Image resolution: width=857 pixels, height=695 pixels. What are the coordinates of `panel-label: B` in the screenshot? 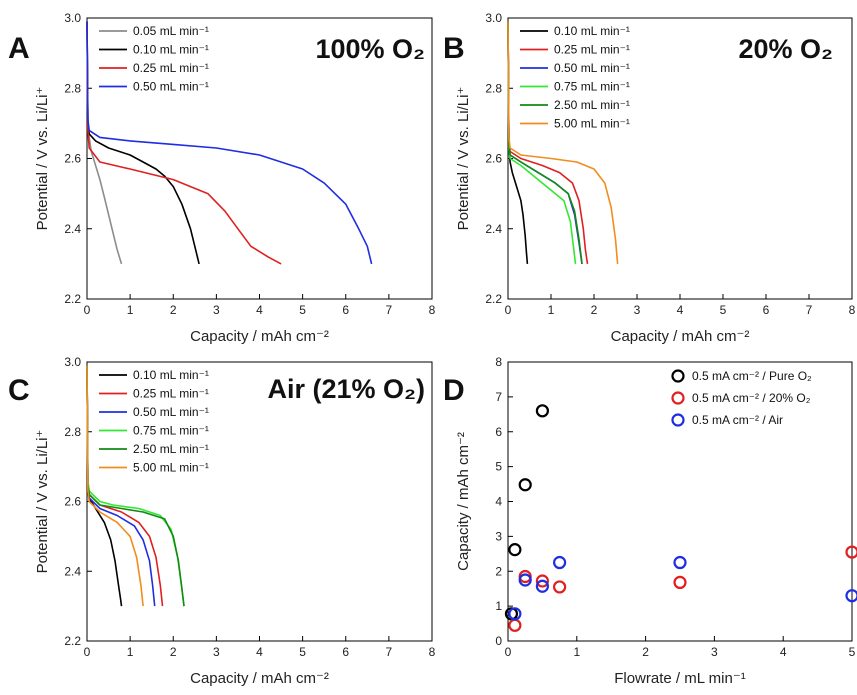 It's located at (454, 48).